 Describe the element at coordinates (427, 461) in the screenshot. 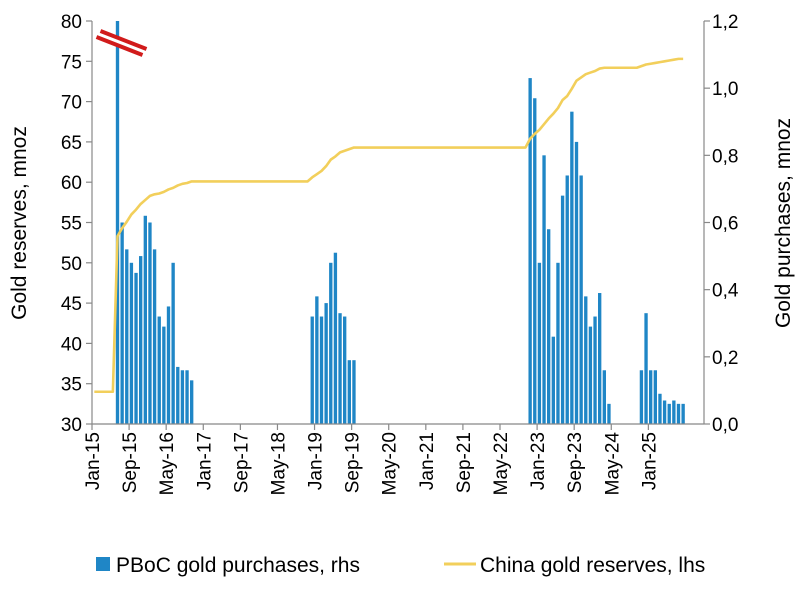

I see `x-tick-label: Jan-21` at that location.